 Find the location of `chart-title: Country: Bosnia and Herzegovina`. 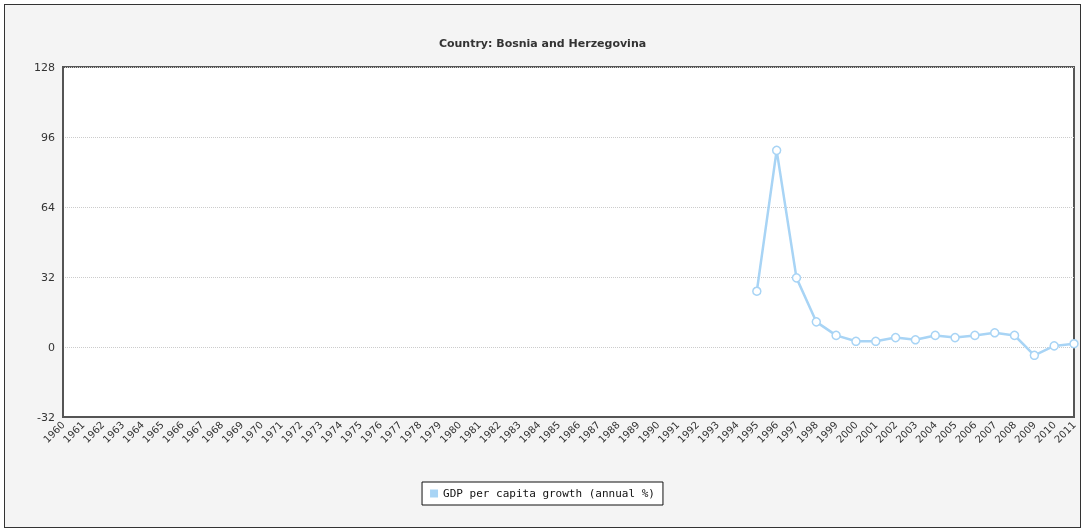

chart-title: Country: Bosnia and Herzegovina is located at coordinates (542, 43).